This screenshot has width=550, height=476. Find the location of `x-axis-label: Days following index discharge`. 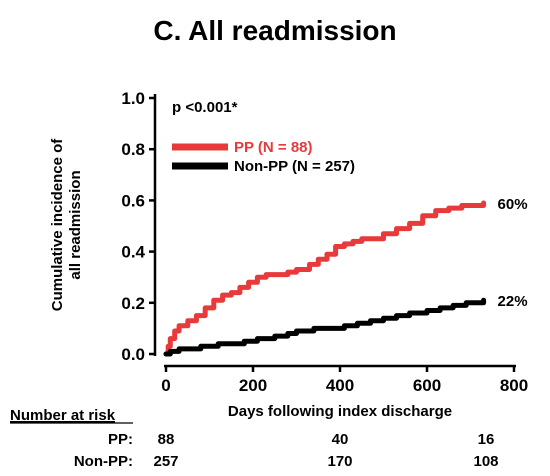

x-axis-label: Days following index discharge is located at coordinates (340, 411).